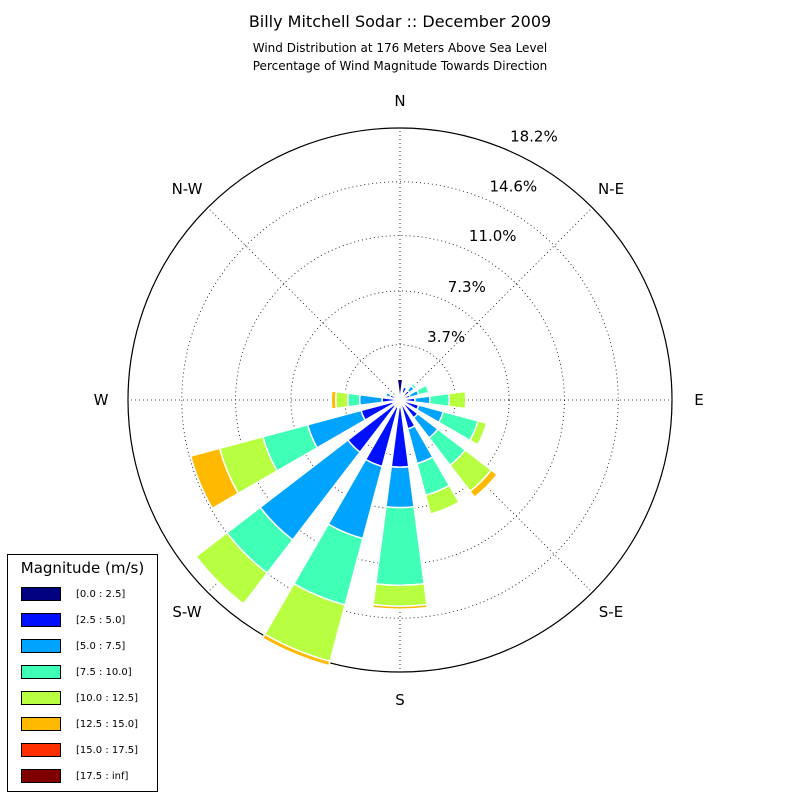 This screenshot has height=800, width=800. Describe the element at coordinates (82, 568) in the screenshot. I see `legend-title: Magnitude (m/s)` at that location.